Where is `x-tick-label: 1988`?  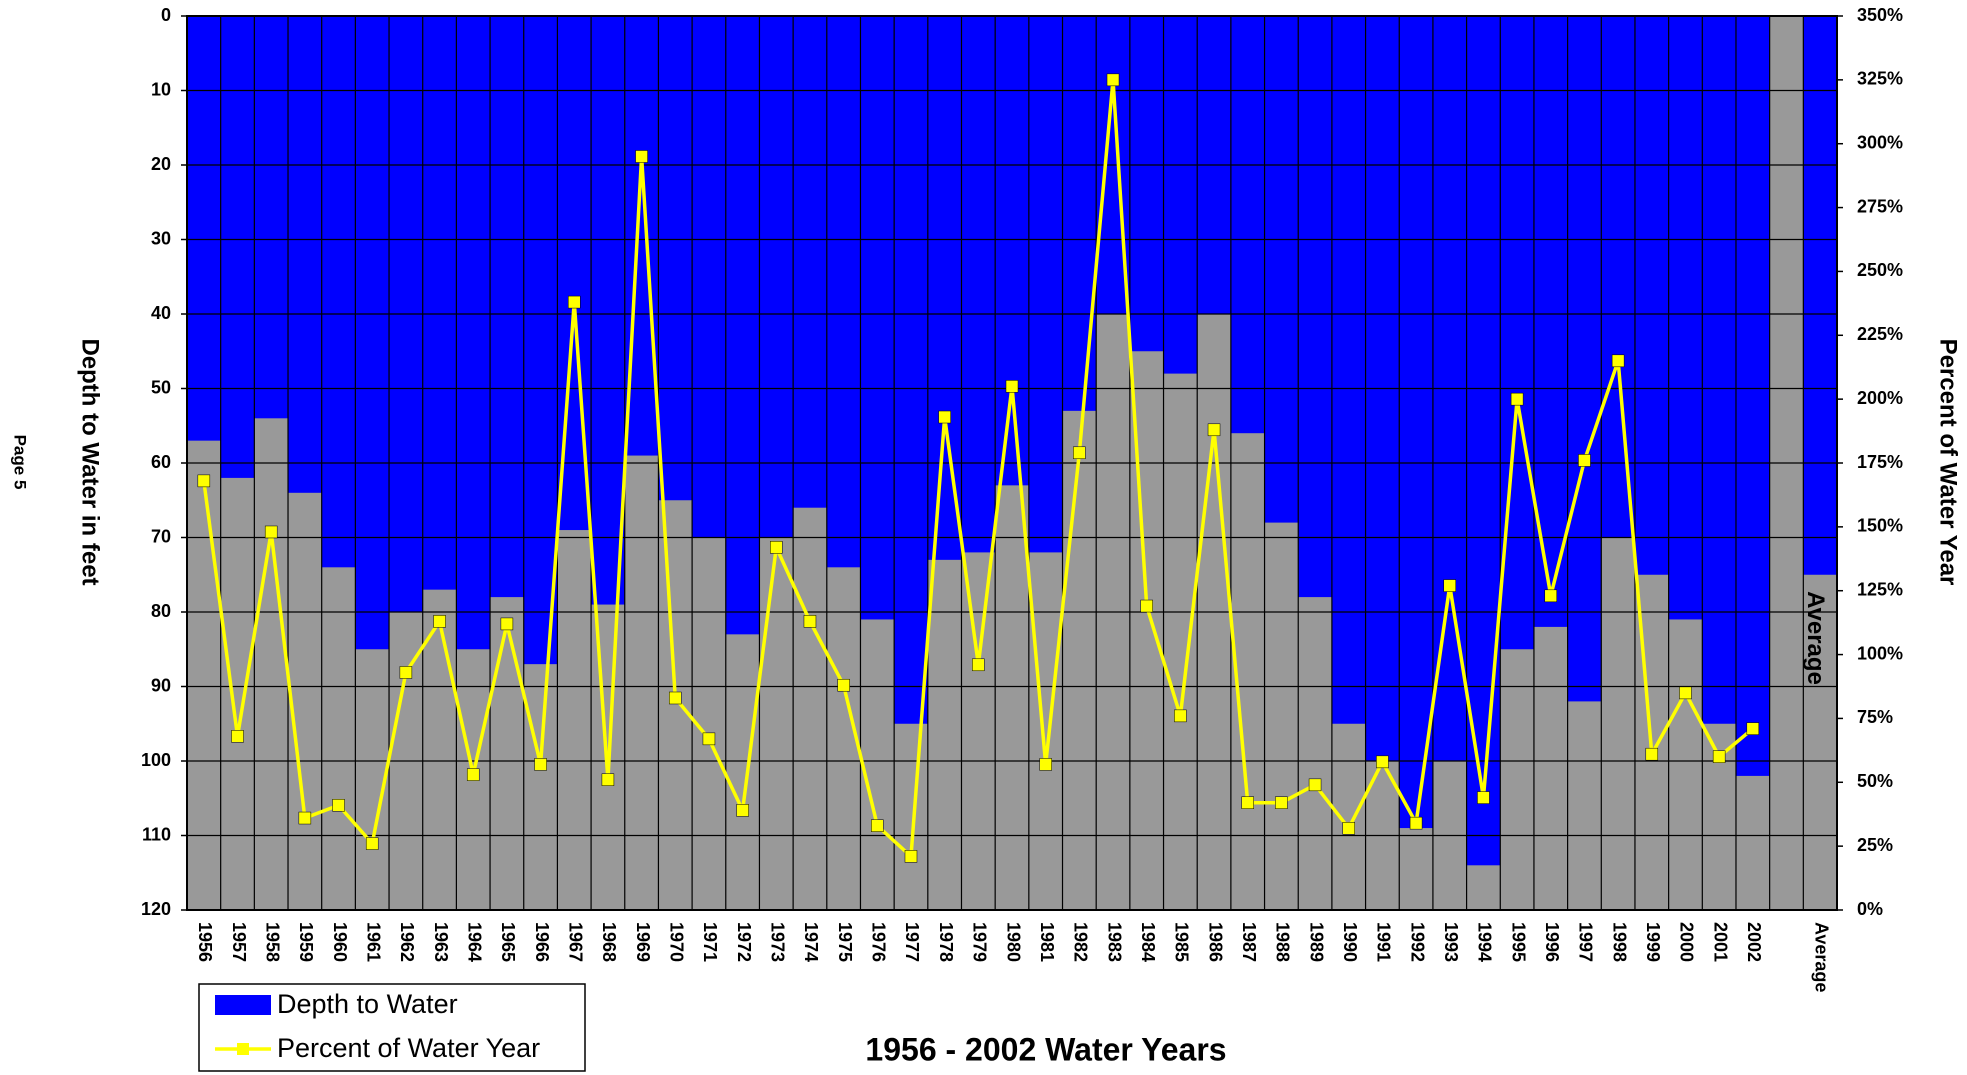 x-tick-label: 1988 is located at coordinates (1283, 942).